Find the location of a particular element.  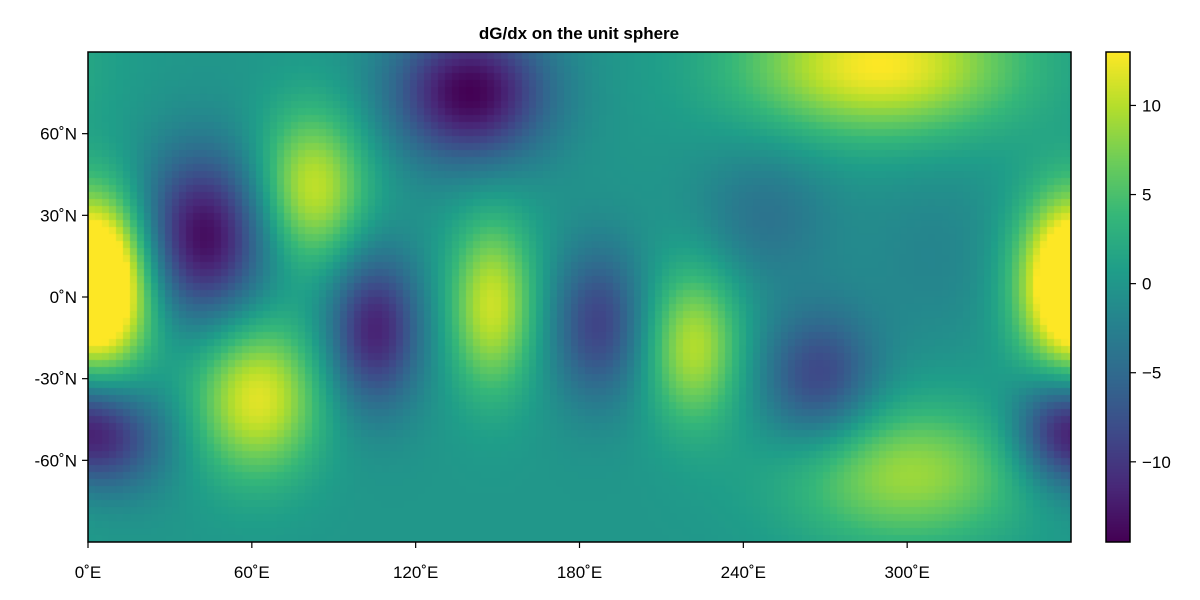

colorbar-gradient is located at coordinates (1118, 297).